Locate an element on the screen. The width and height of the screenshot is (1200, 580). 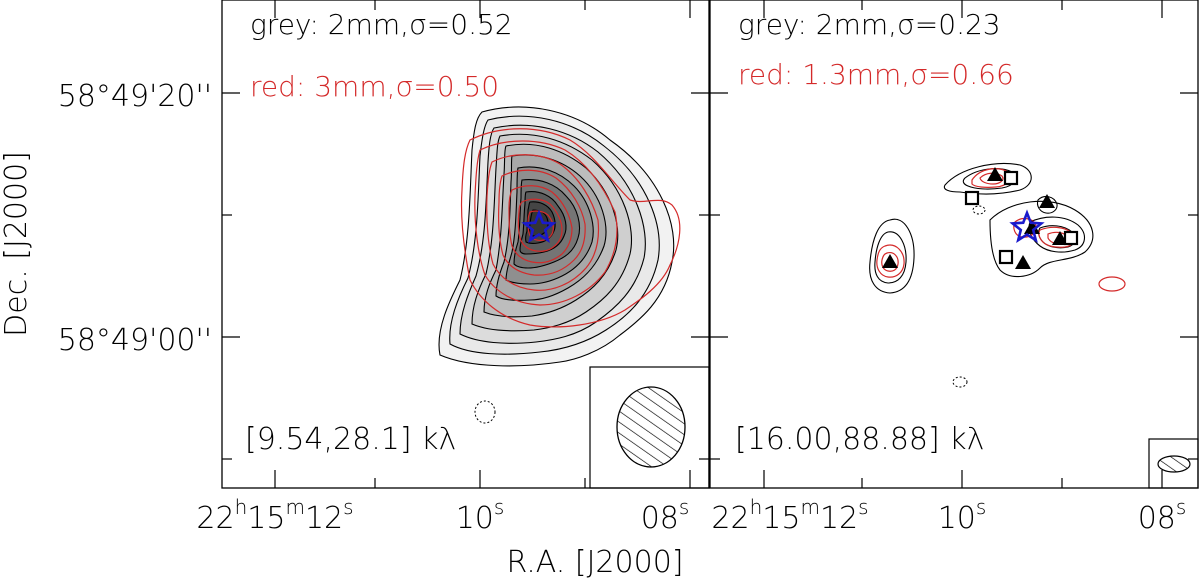
y-axis-label: Dec. [J2000] is located at coordinates (17, 244).